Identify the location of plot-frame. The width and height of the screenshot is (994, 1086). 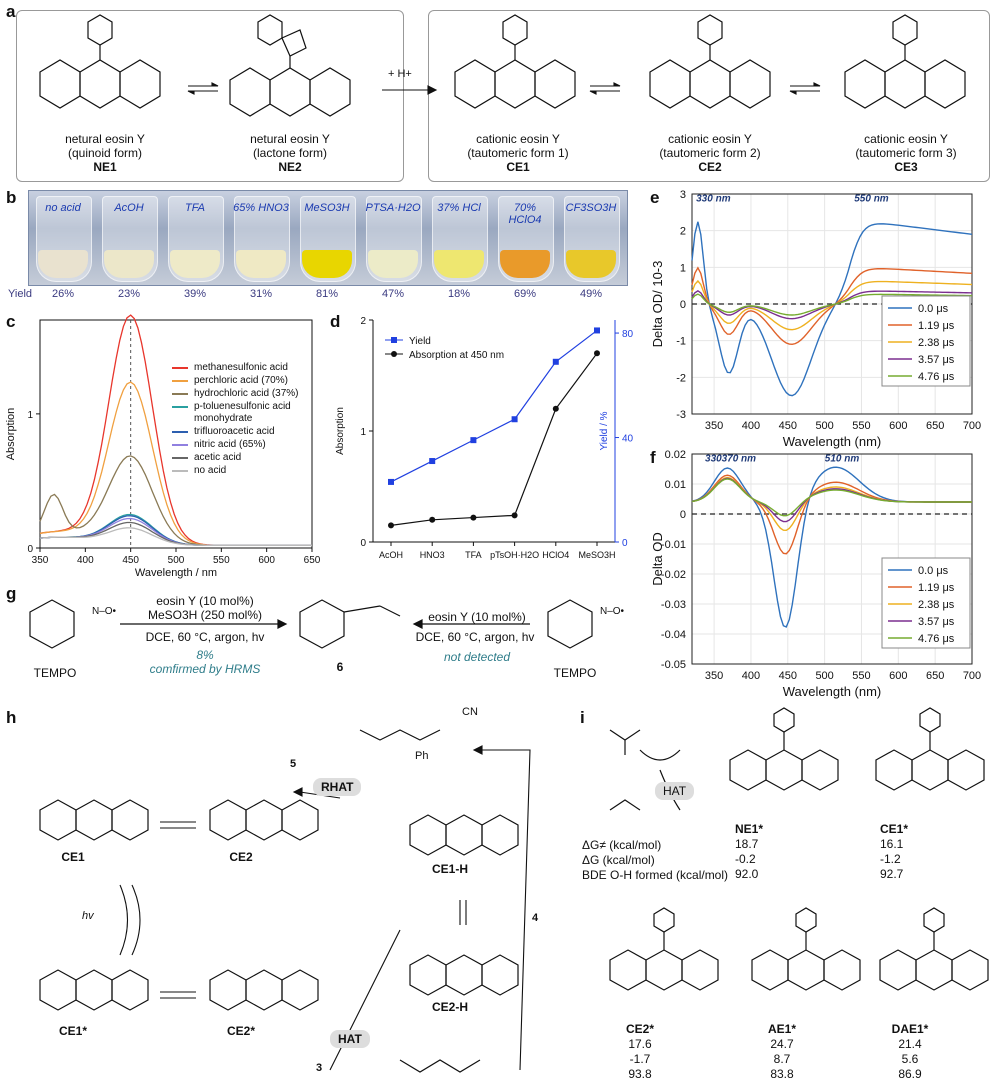
(832, 559).